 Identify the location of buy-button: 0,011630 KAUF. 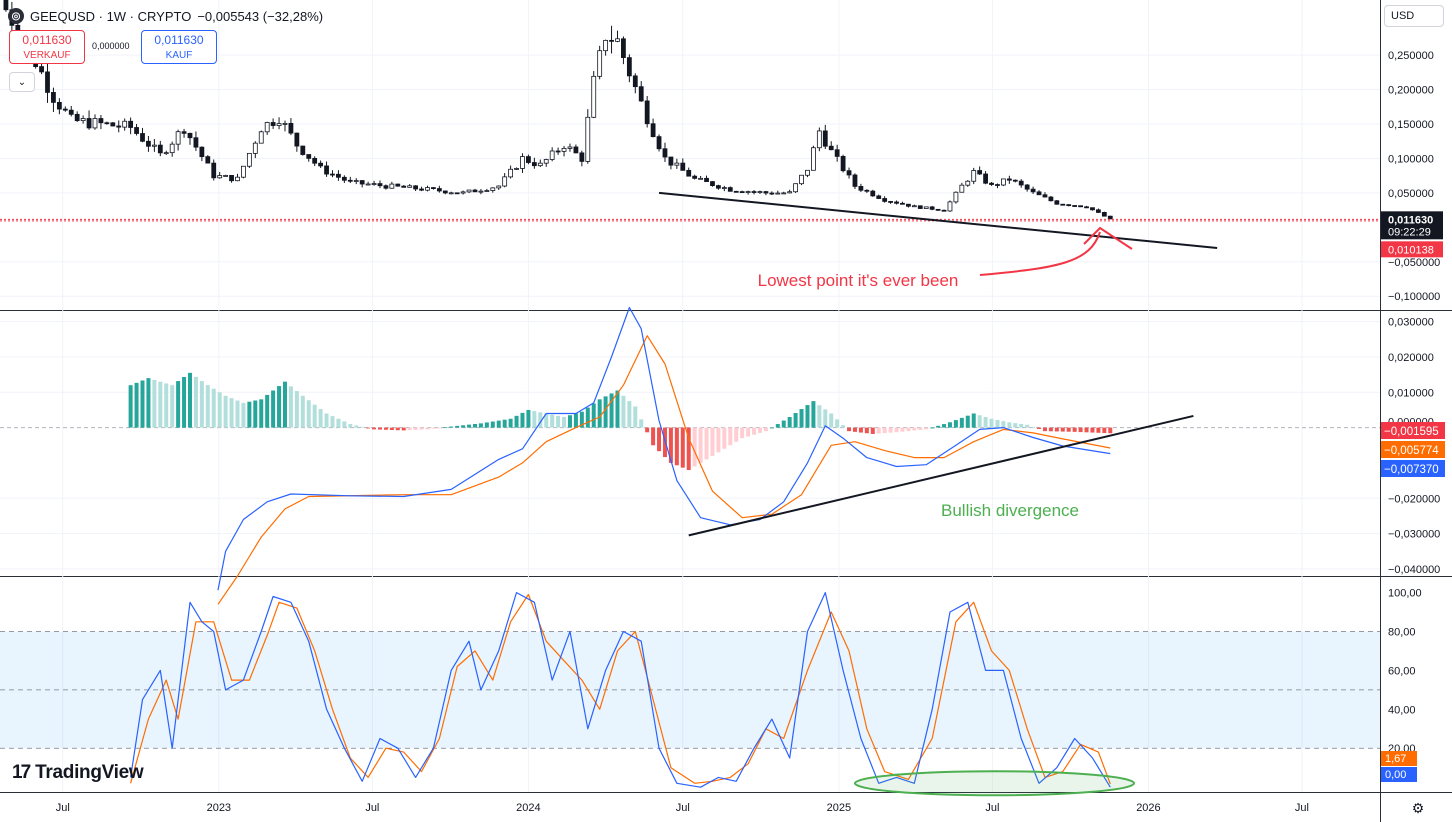
(179, 47).